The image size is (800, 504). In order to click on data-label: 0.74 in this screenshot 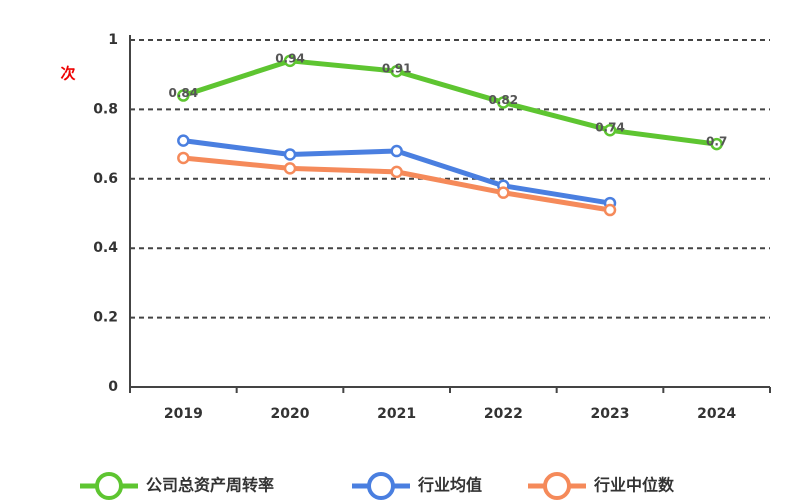, I will do `click(610, 128)`.